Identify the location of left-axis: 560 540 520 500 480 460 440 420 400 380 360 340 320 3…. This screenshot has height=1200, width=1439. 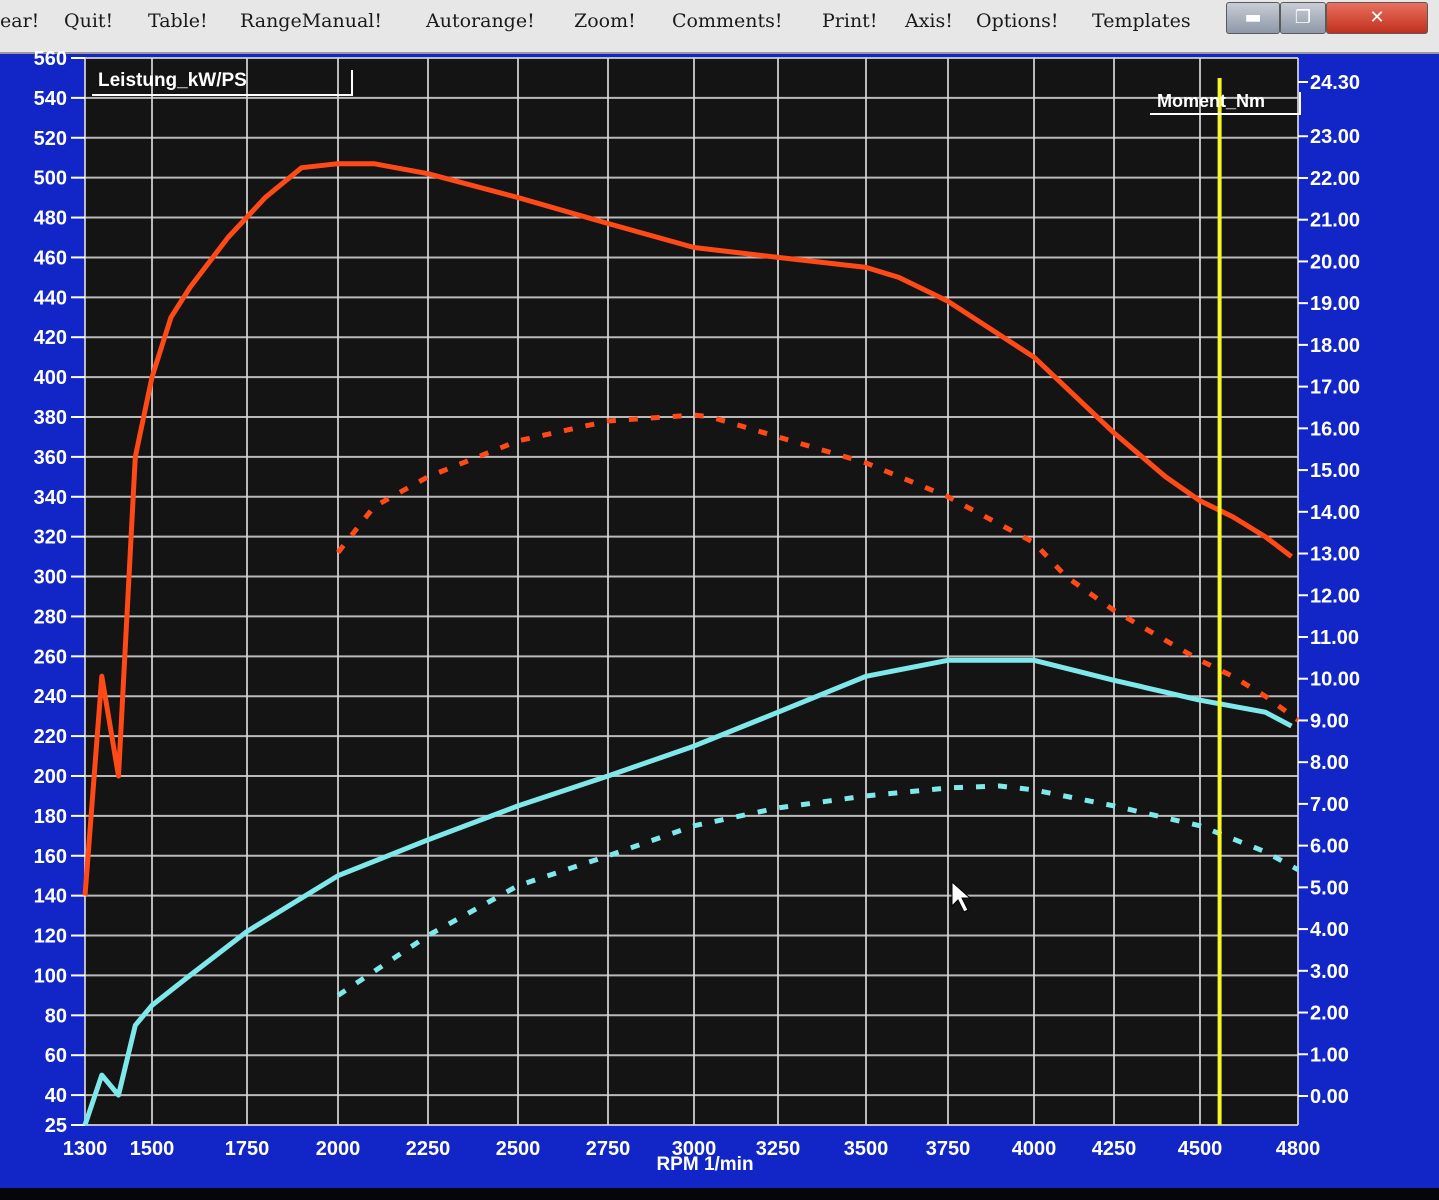
(59, 592).